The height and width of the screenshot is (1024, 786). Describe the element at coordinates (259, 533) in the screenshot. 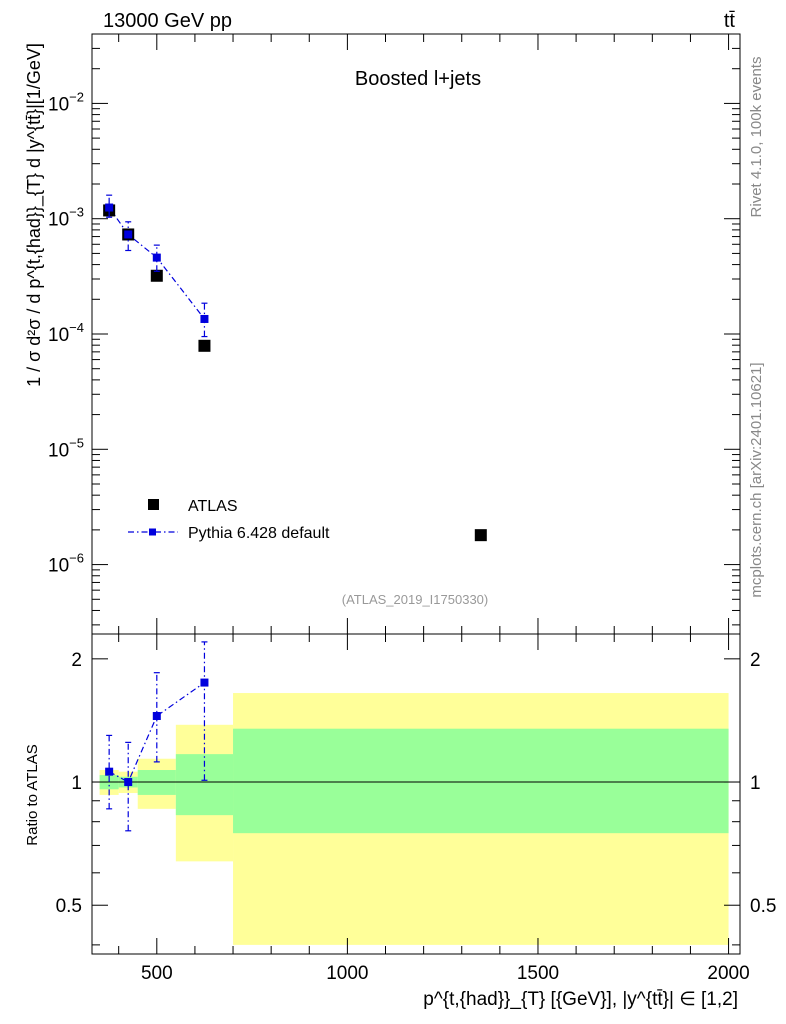

I see `legend-label-pythia: Pythia 6.428 default` at that location.